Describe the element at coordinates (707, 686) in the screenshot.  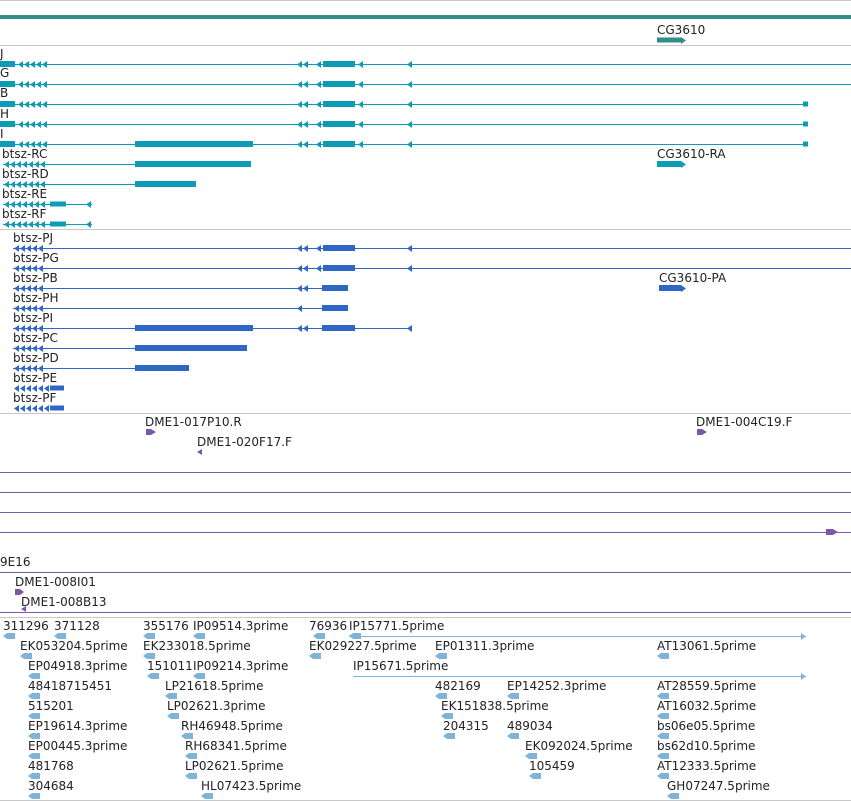
I see `est-label: AT28559.5prime` at that location.